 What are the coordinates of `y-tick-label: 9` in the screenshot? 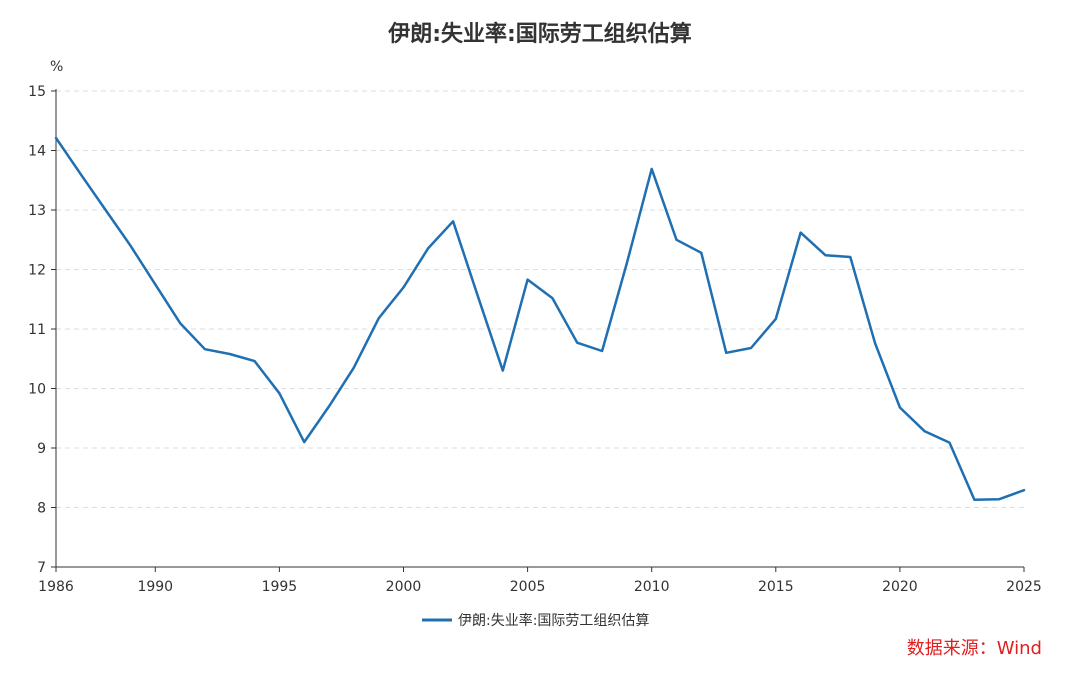 It's located at (41, 449).